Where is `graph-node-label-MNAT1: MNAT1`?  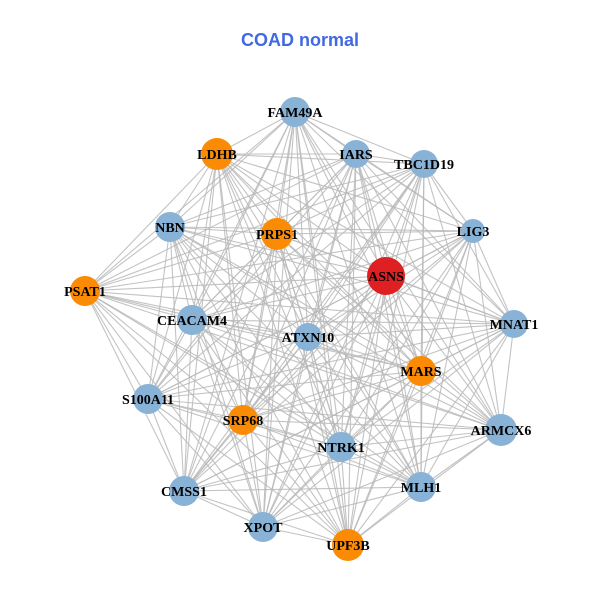
graph-node-label-MNAT1: MNAT1 is located at coordinates (514, 325).